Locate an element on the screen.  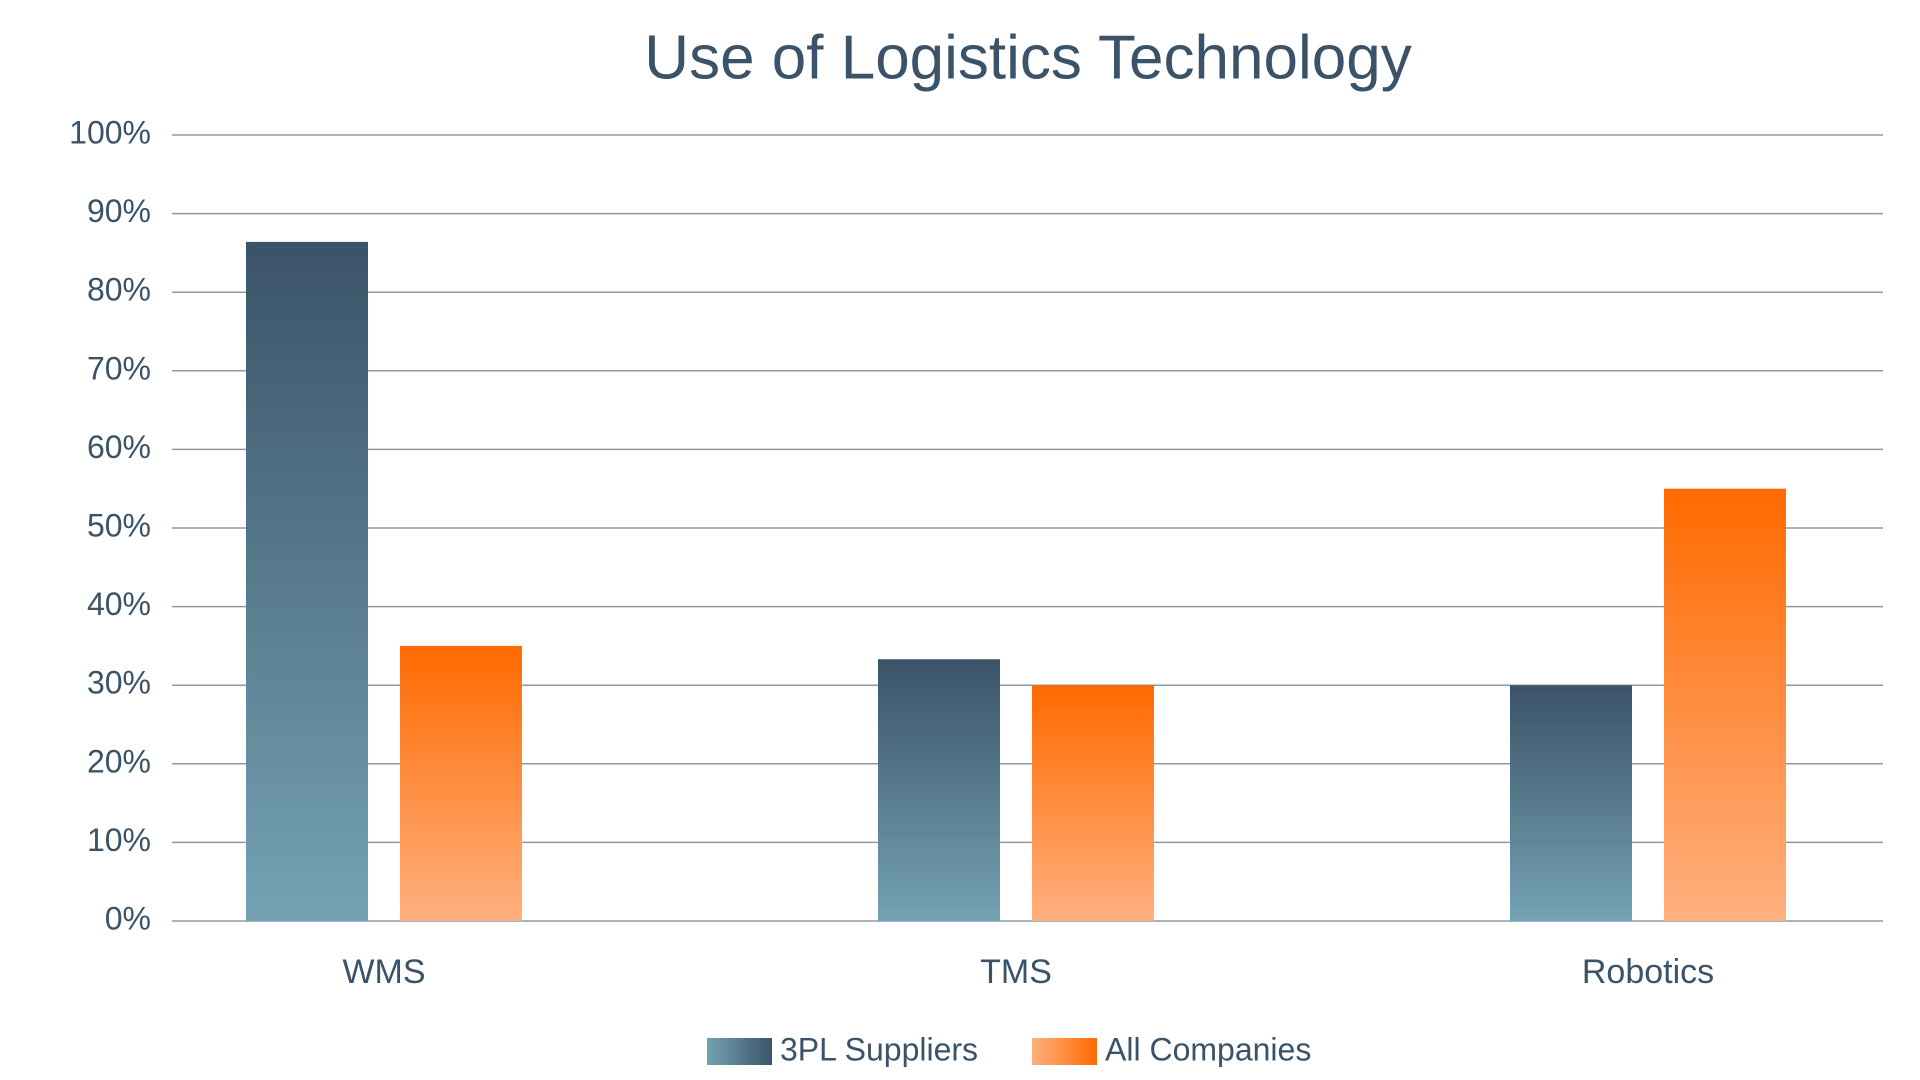
y-tick-label: 0% is located at coordinates (128, 918).